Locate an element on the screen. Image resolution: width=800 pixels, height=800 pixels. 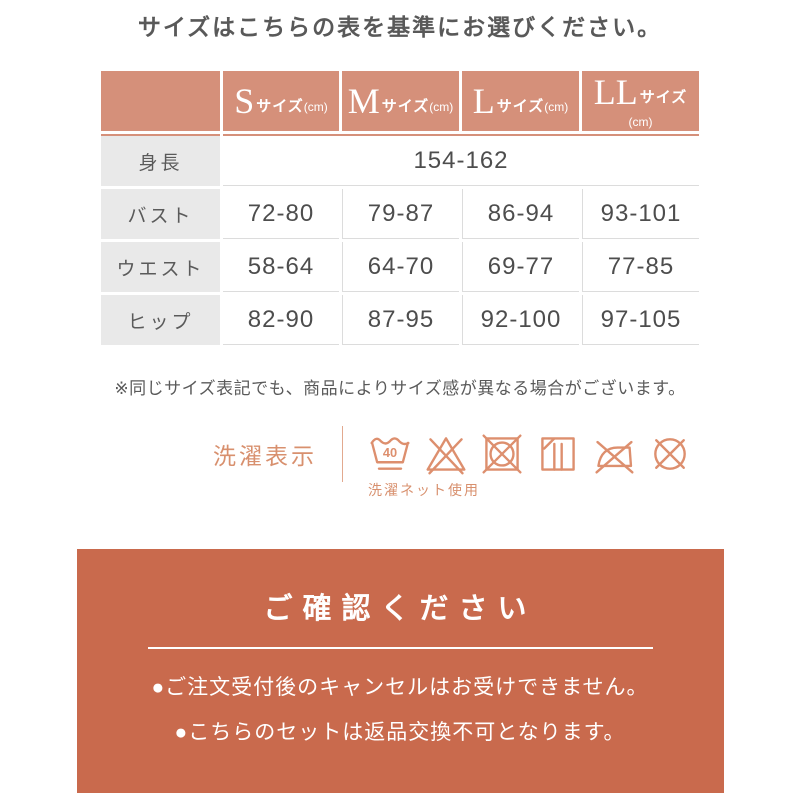
size-table-header-row: S サイズ(cm) M サイズ(cm) L サイズ(cm) LL サイズ(cm) is located at coordinates (400, 101).